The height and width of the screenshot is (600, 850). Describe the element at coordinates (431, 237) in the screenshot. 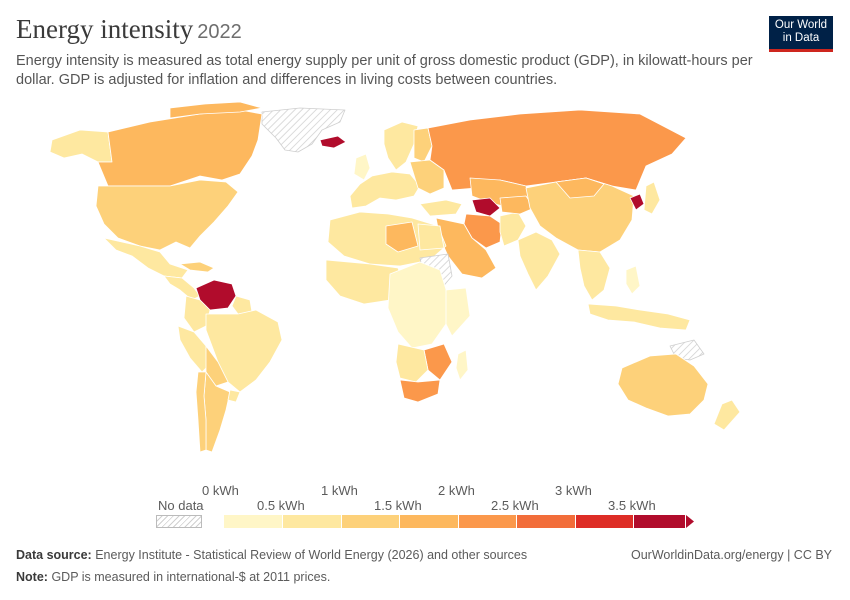

I see `region-egypt` at that location.